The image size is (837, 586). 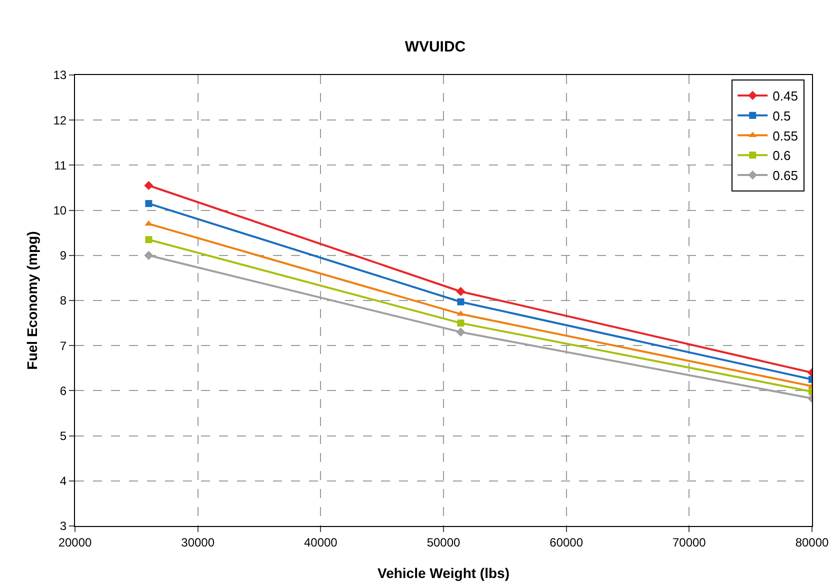 What do you see at coordinates (63, 255) in the screenshot?
I see `y-tick-label: 9` at bounding box center [63, 255].